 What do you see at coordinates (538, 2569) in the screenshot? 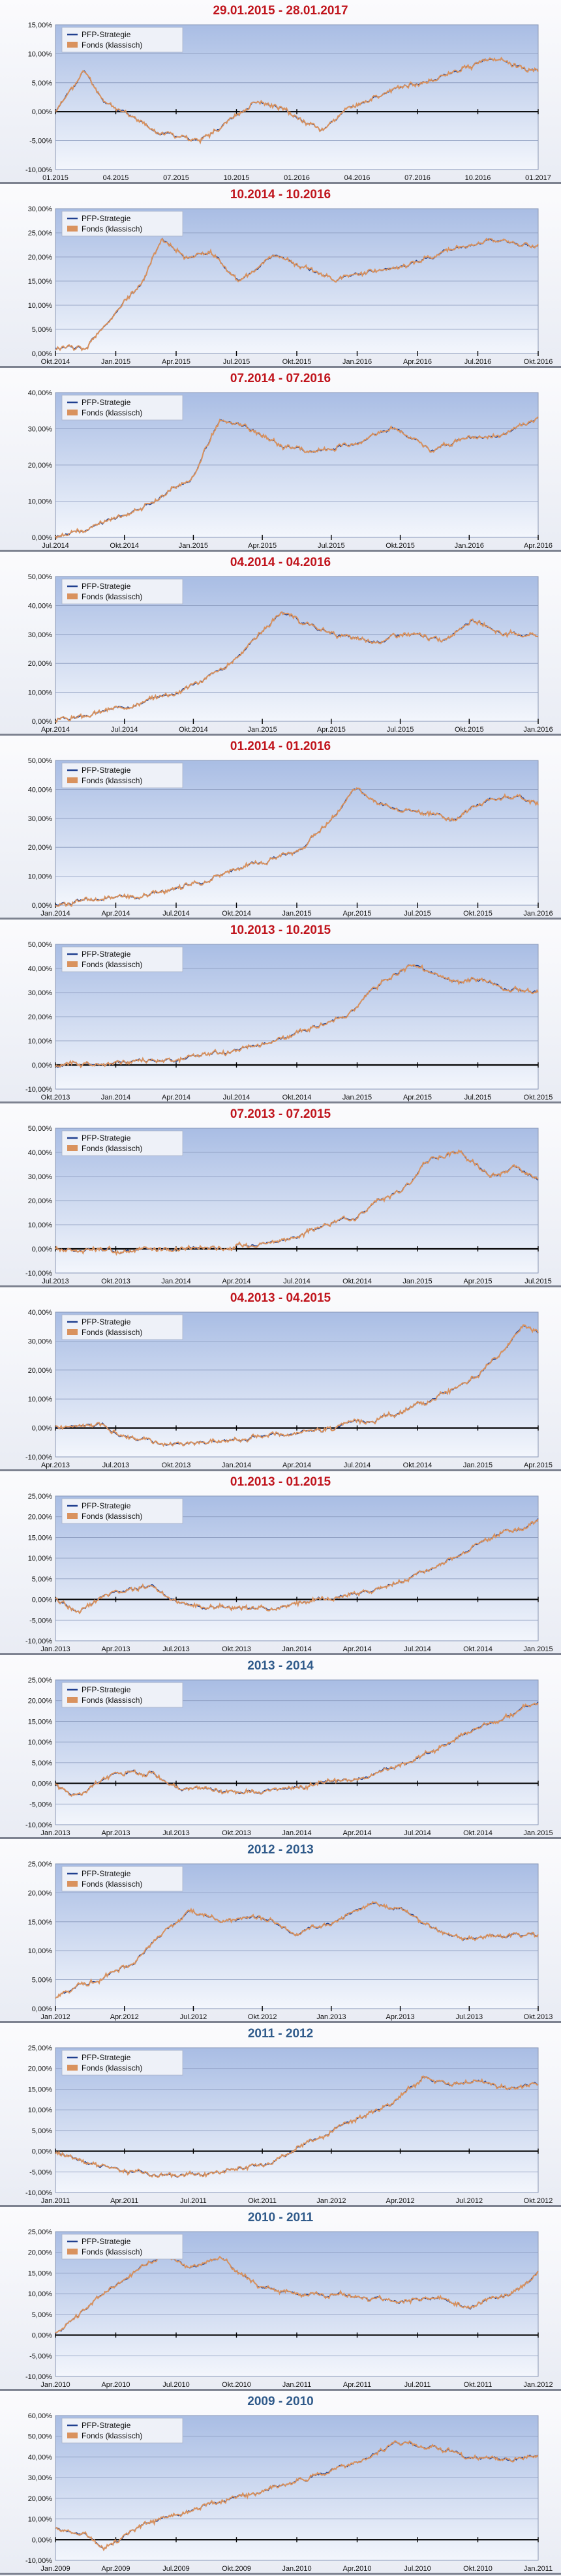
I see `x-tick-label: Jan.2011` at bounding box center [538, 2569].